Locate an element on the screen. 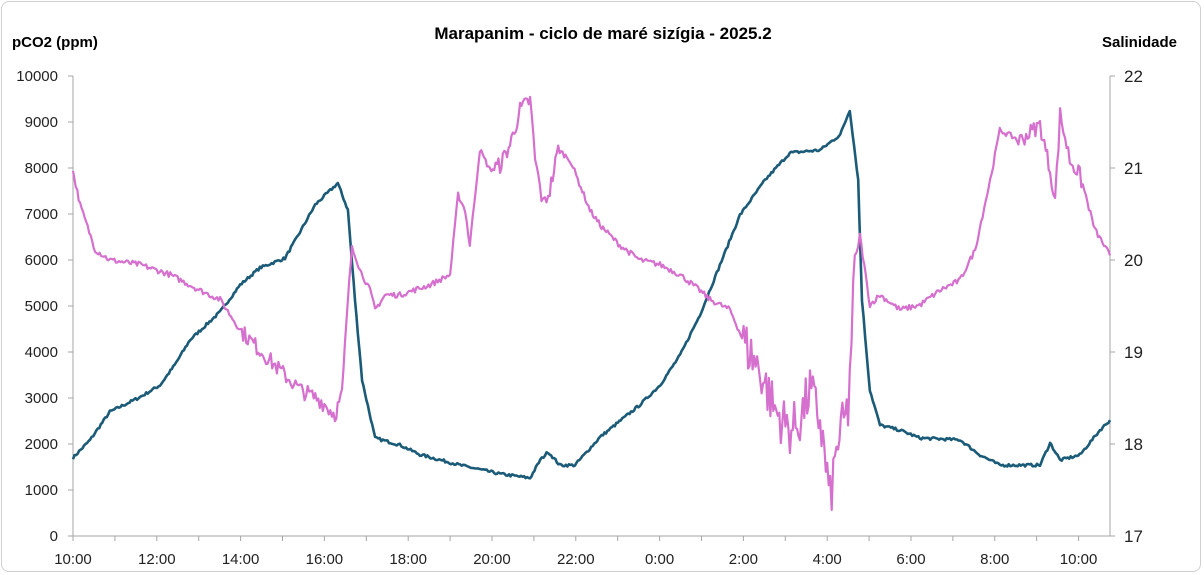 This screenshot has width=1204, height=575. y2-tick-label: 19 is located at coordinates (1133, 352).